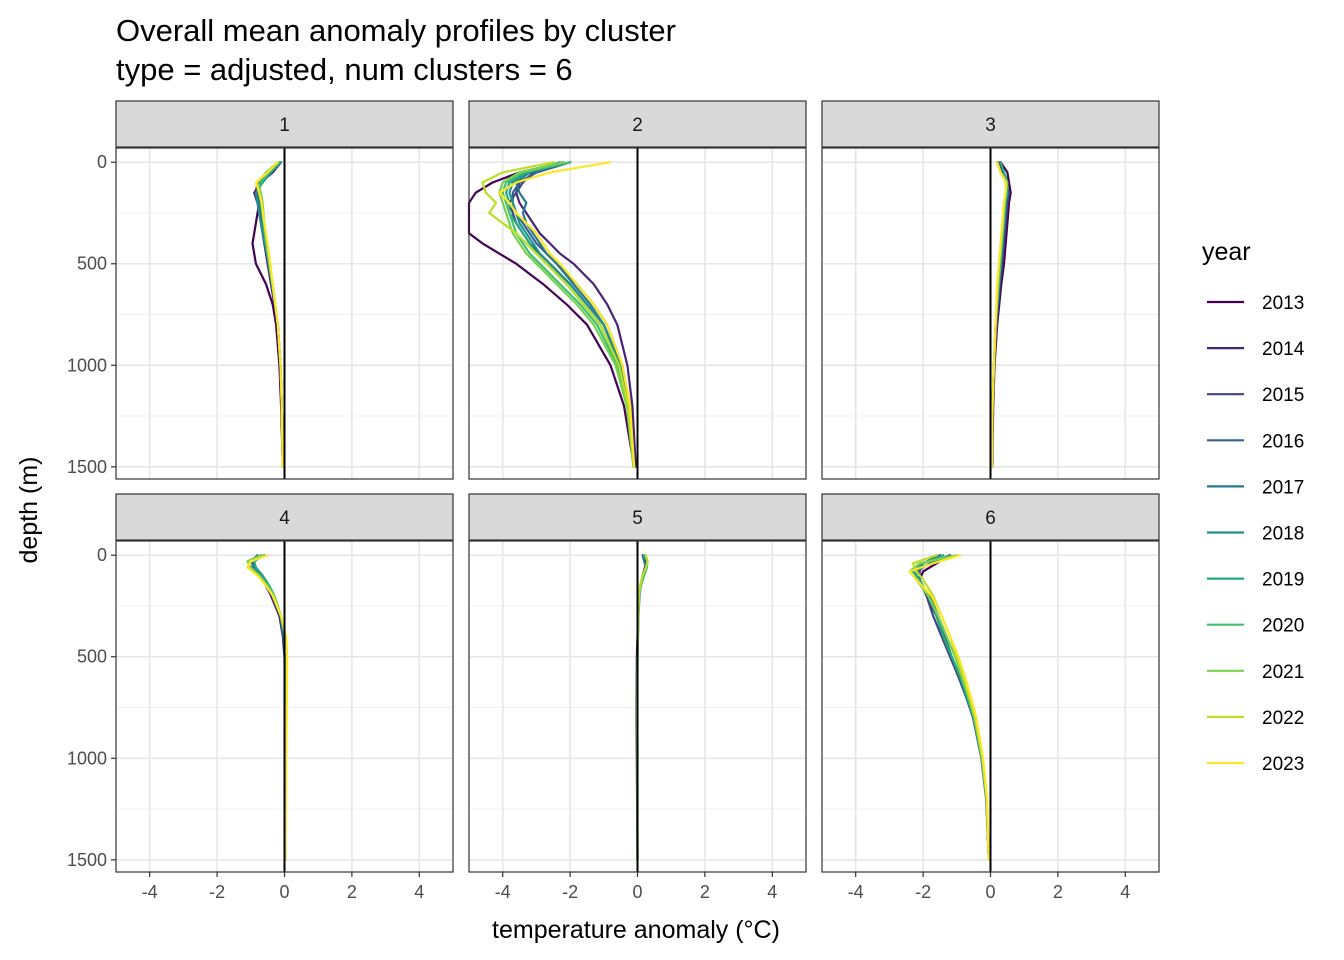 This screenshot has width=1344, height=960. I want to click on facet-panel-2: 2, so click(637, 290).